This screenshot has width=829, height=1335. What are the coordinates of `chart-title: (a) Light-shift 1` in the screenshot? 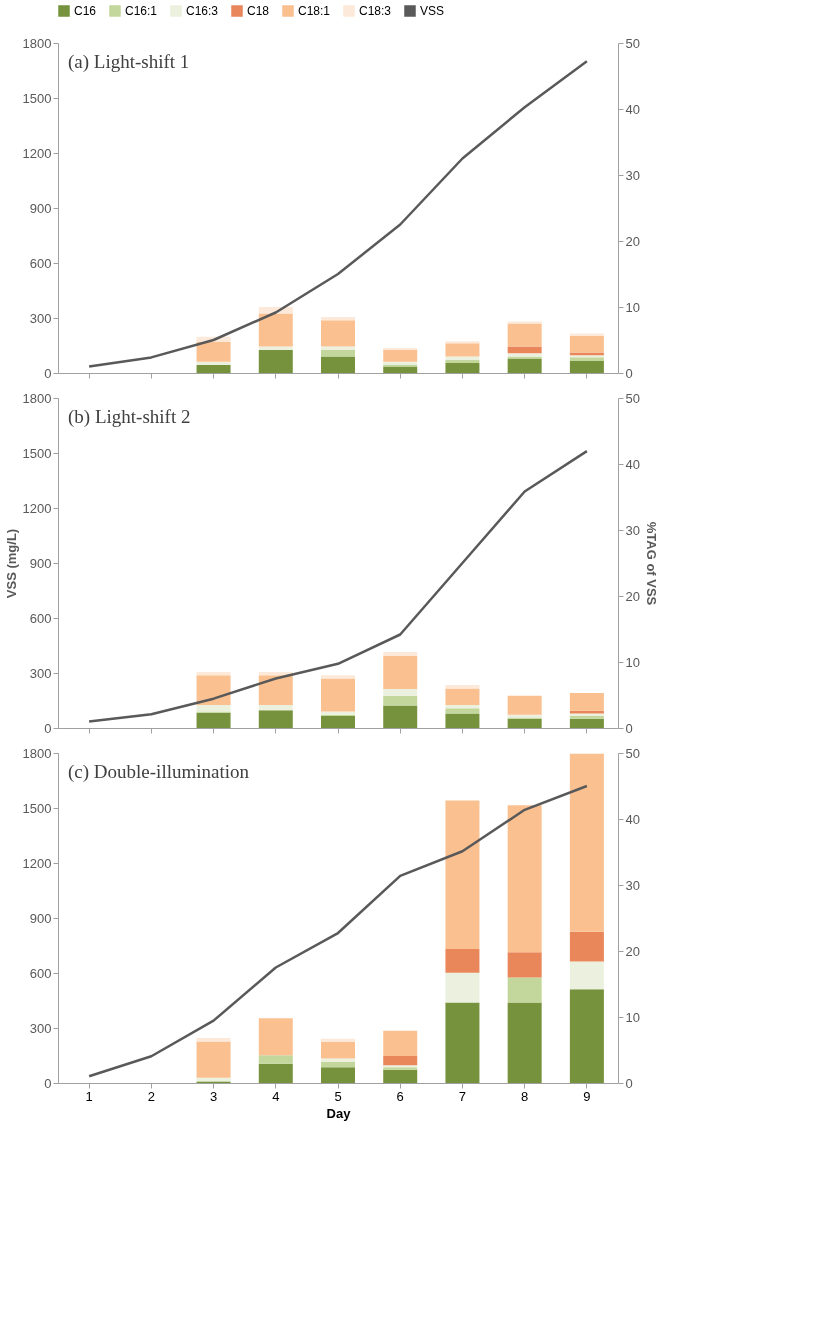 It's located at (129, 62).